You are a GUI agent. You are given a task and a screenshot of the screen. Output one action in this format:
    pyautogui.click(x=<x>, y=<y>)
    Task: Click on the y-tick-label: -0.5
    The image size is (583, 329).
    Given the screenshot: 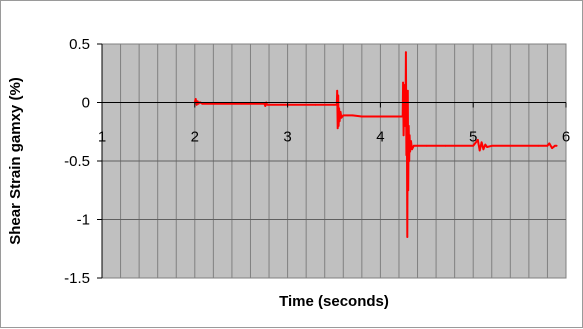 What is the action you would take?
    pyautogui.click(x=77, y=161)
    